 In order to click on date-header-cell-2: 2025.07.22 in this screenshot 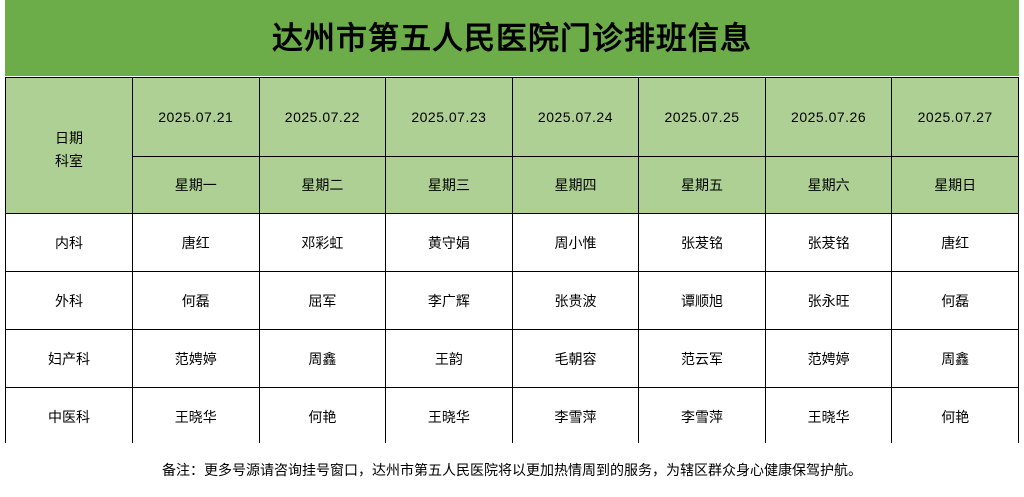, I will do `click(322, 117)`.